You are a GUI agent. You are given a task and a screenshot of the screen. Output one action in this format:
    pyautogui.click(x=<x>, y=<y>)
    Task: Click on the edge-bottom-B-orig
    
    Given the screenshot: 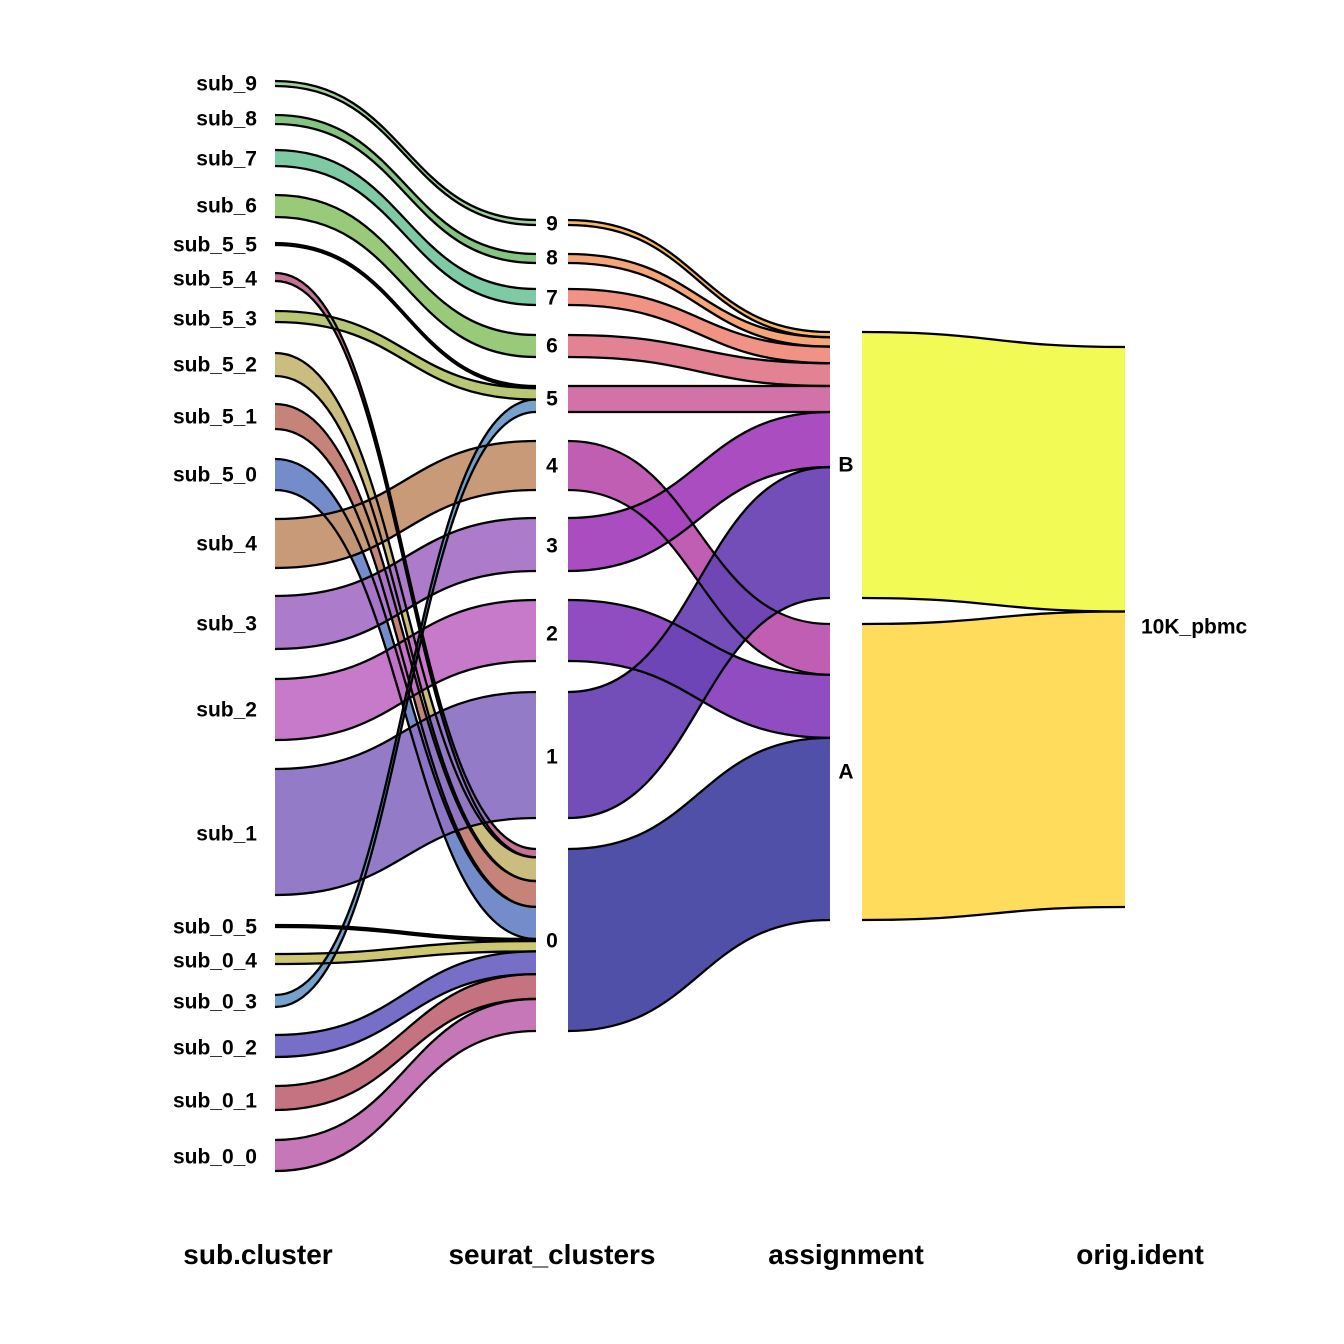 What is the action you would take?
    pyautogui.click(x=993, y=604)
    